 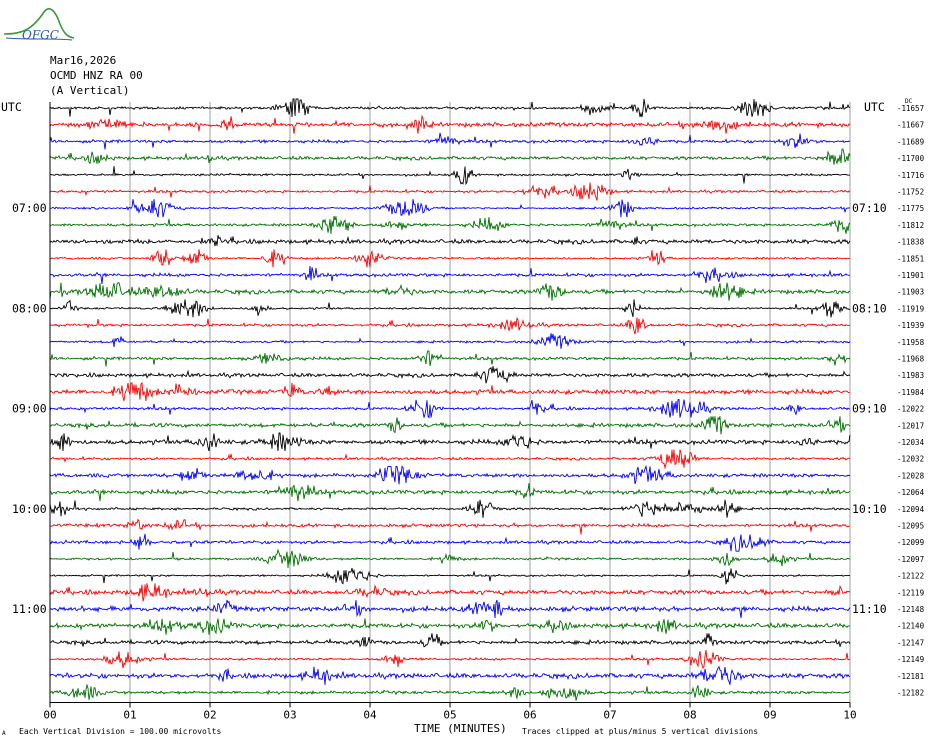 I want to click on trace-offset-label-28: -12122, so click(x=910, y=576).